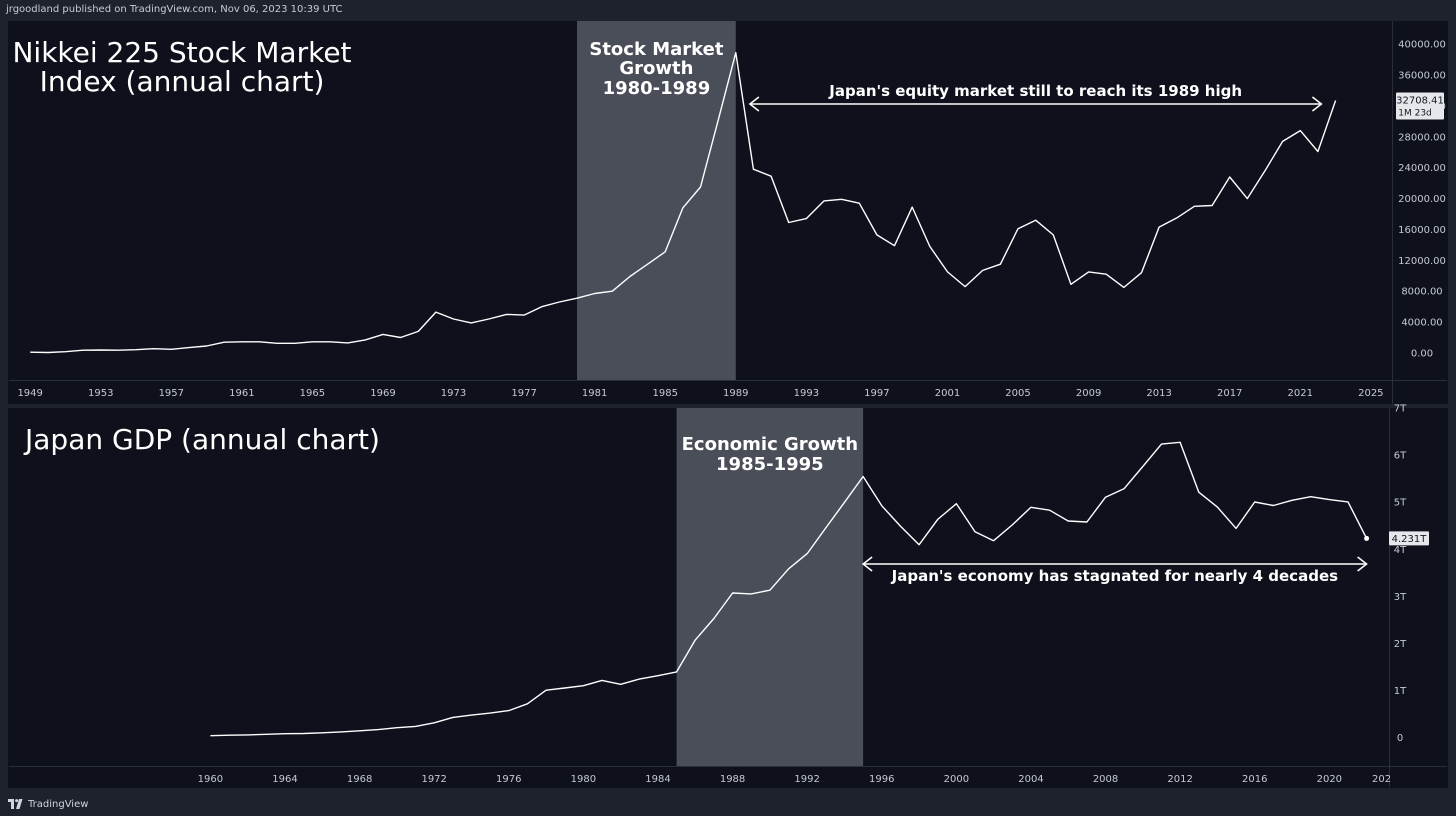 The width and height of the screenshot is (1456, 816). Describe the element at coordinates (1422, 137) in the screenshot. I see `nikkei-y-tick-label: 28000.00` at that location.